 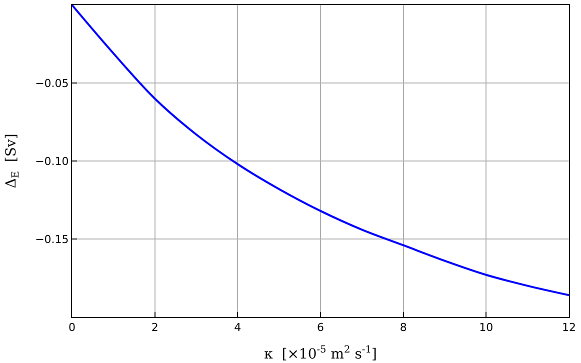 I want to click on y-tick-label: −0.15, so click(x=52, y=239).